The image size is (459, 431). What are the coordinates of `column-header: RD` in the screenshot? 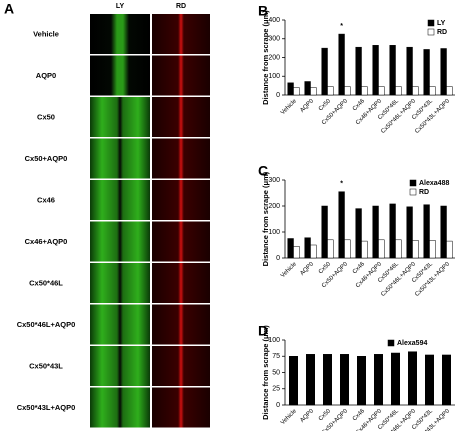 It's located at (181, 6).